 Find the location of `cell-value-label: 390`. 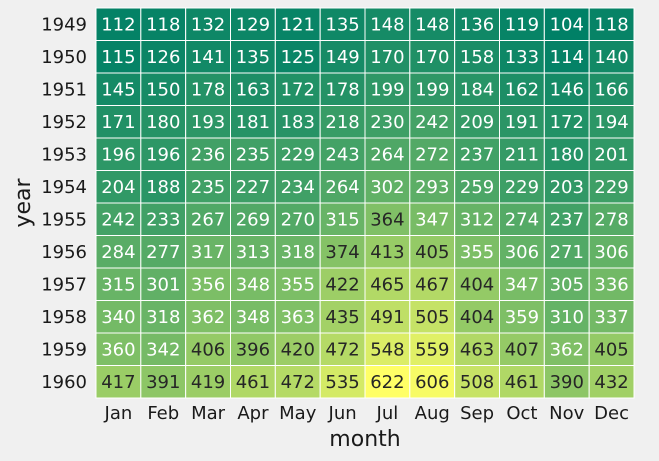

cell-value-label: 390 is located at coordinates (567, 382).